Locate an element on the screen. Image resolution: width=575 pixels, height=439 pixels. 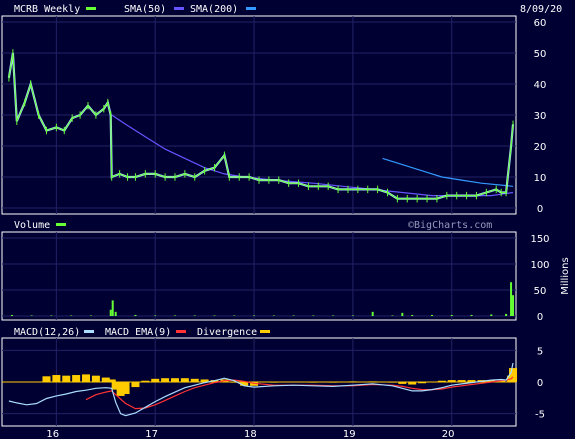
macd-ema-legend-swatch is located at coordinates (181, 331).